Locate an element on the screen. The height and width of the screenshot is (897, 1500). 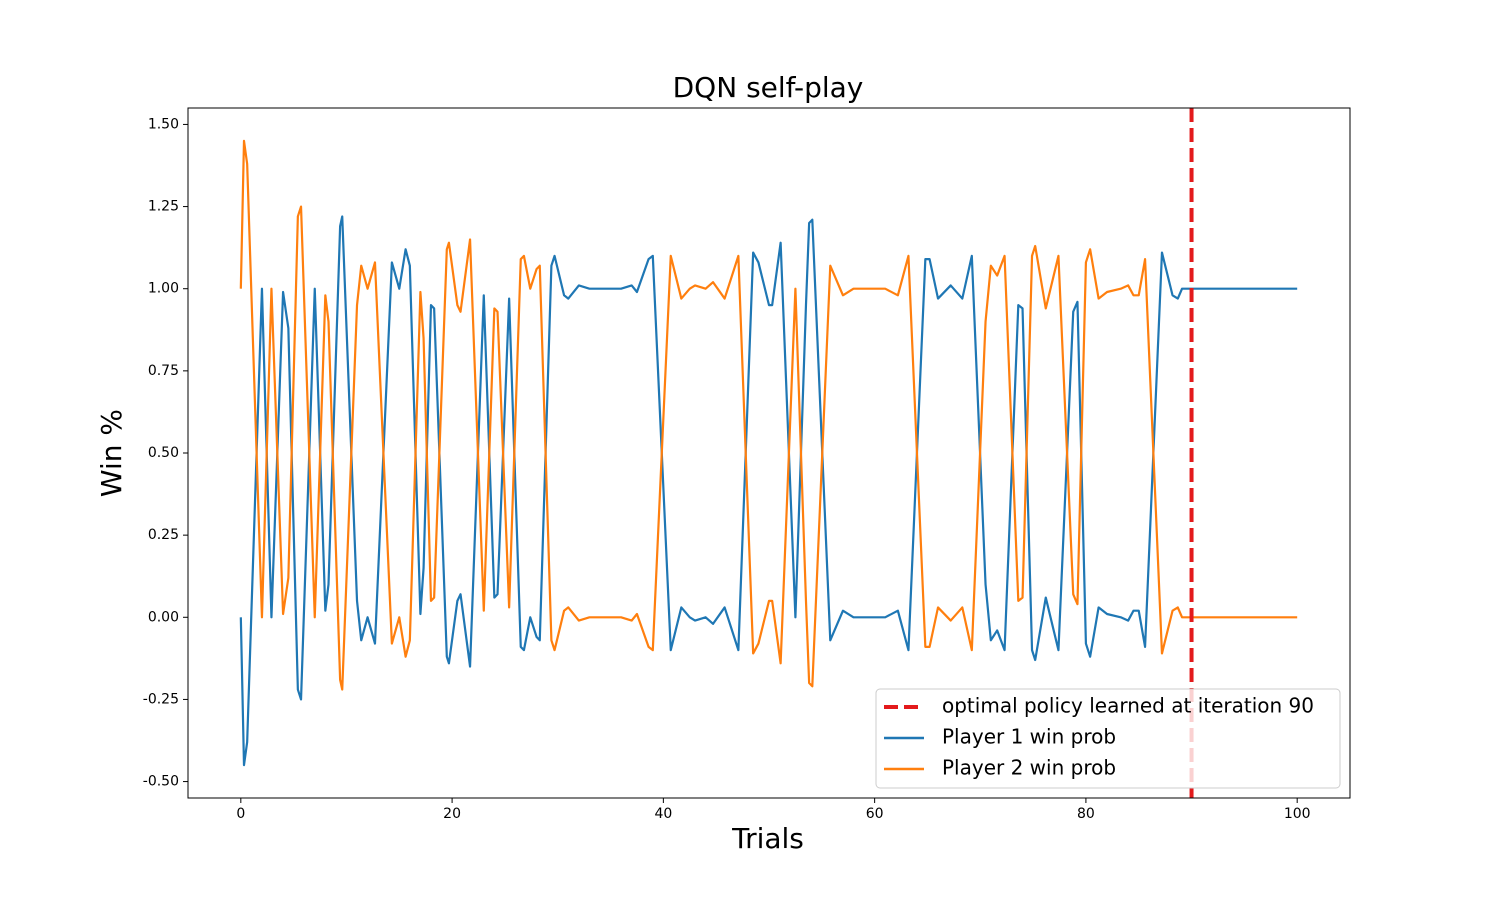
y-tick-label: 0.50 is located at coordinates (163, 453).